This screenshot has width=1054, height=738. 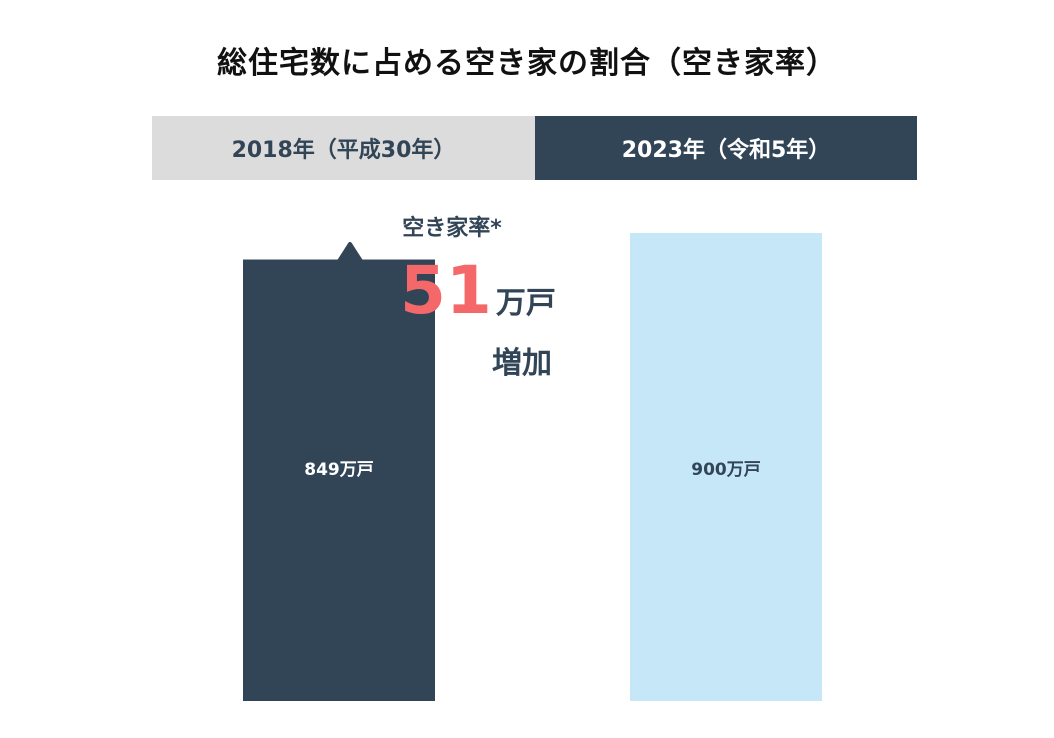 What do you see at coordinates (452, 228) in the screenshot?
I see `vacancy-rate-label: 空き家率*` at bounding box center [452, 228].